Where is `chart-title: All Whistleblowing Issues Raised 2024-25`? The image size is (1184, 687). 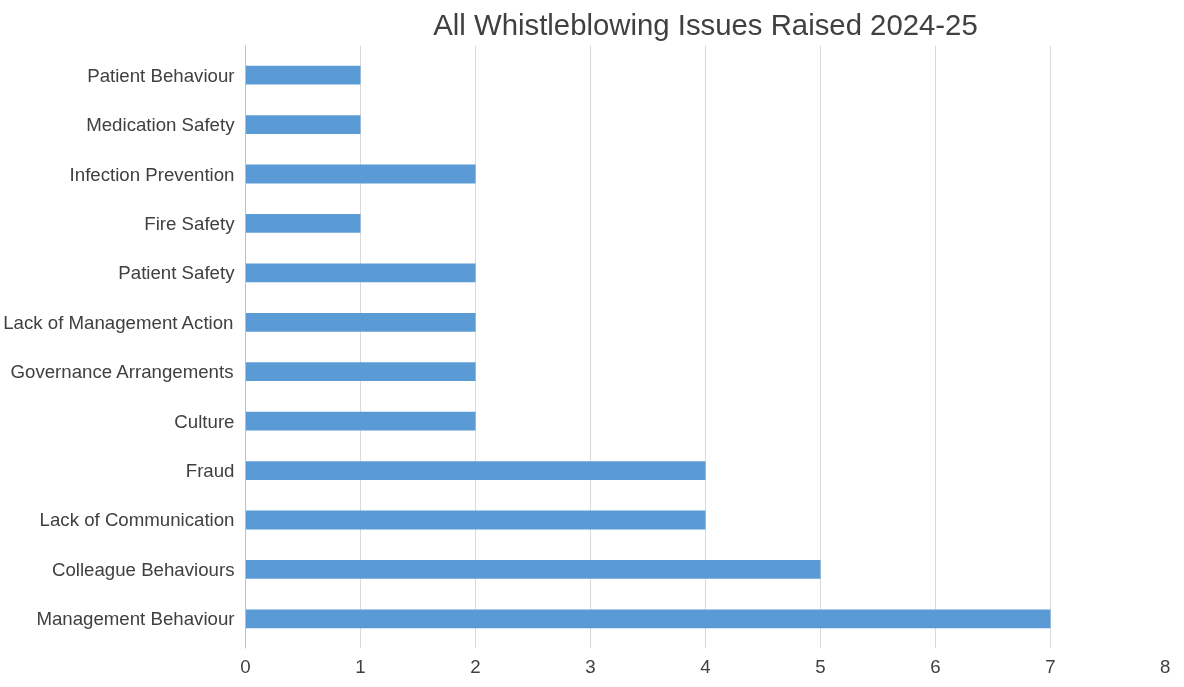
chart-title: All Whistleblowing Issues Raised 2024-25 is located at coordinates (705, 24).